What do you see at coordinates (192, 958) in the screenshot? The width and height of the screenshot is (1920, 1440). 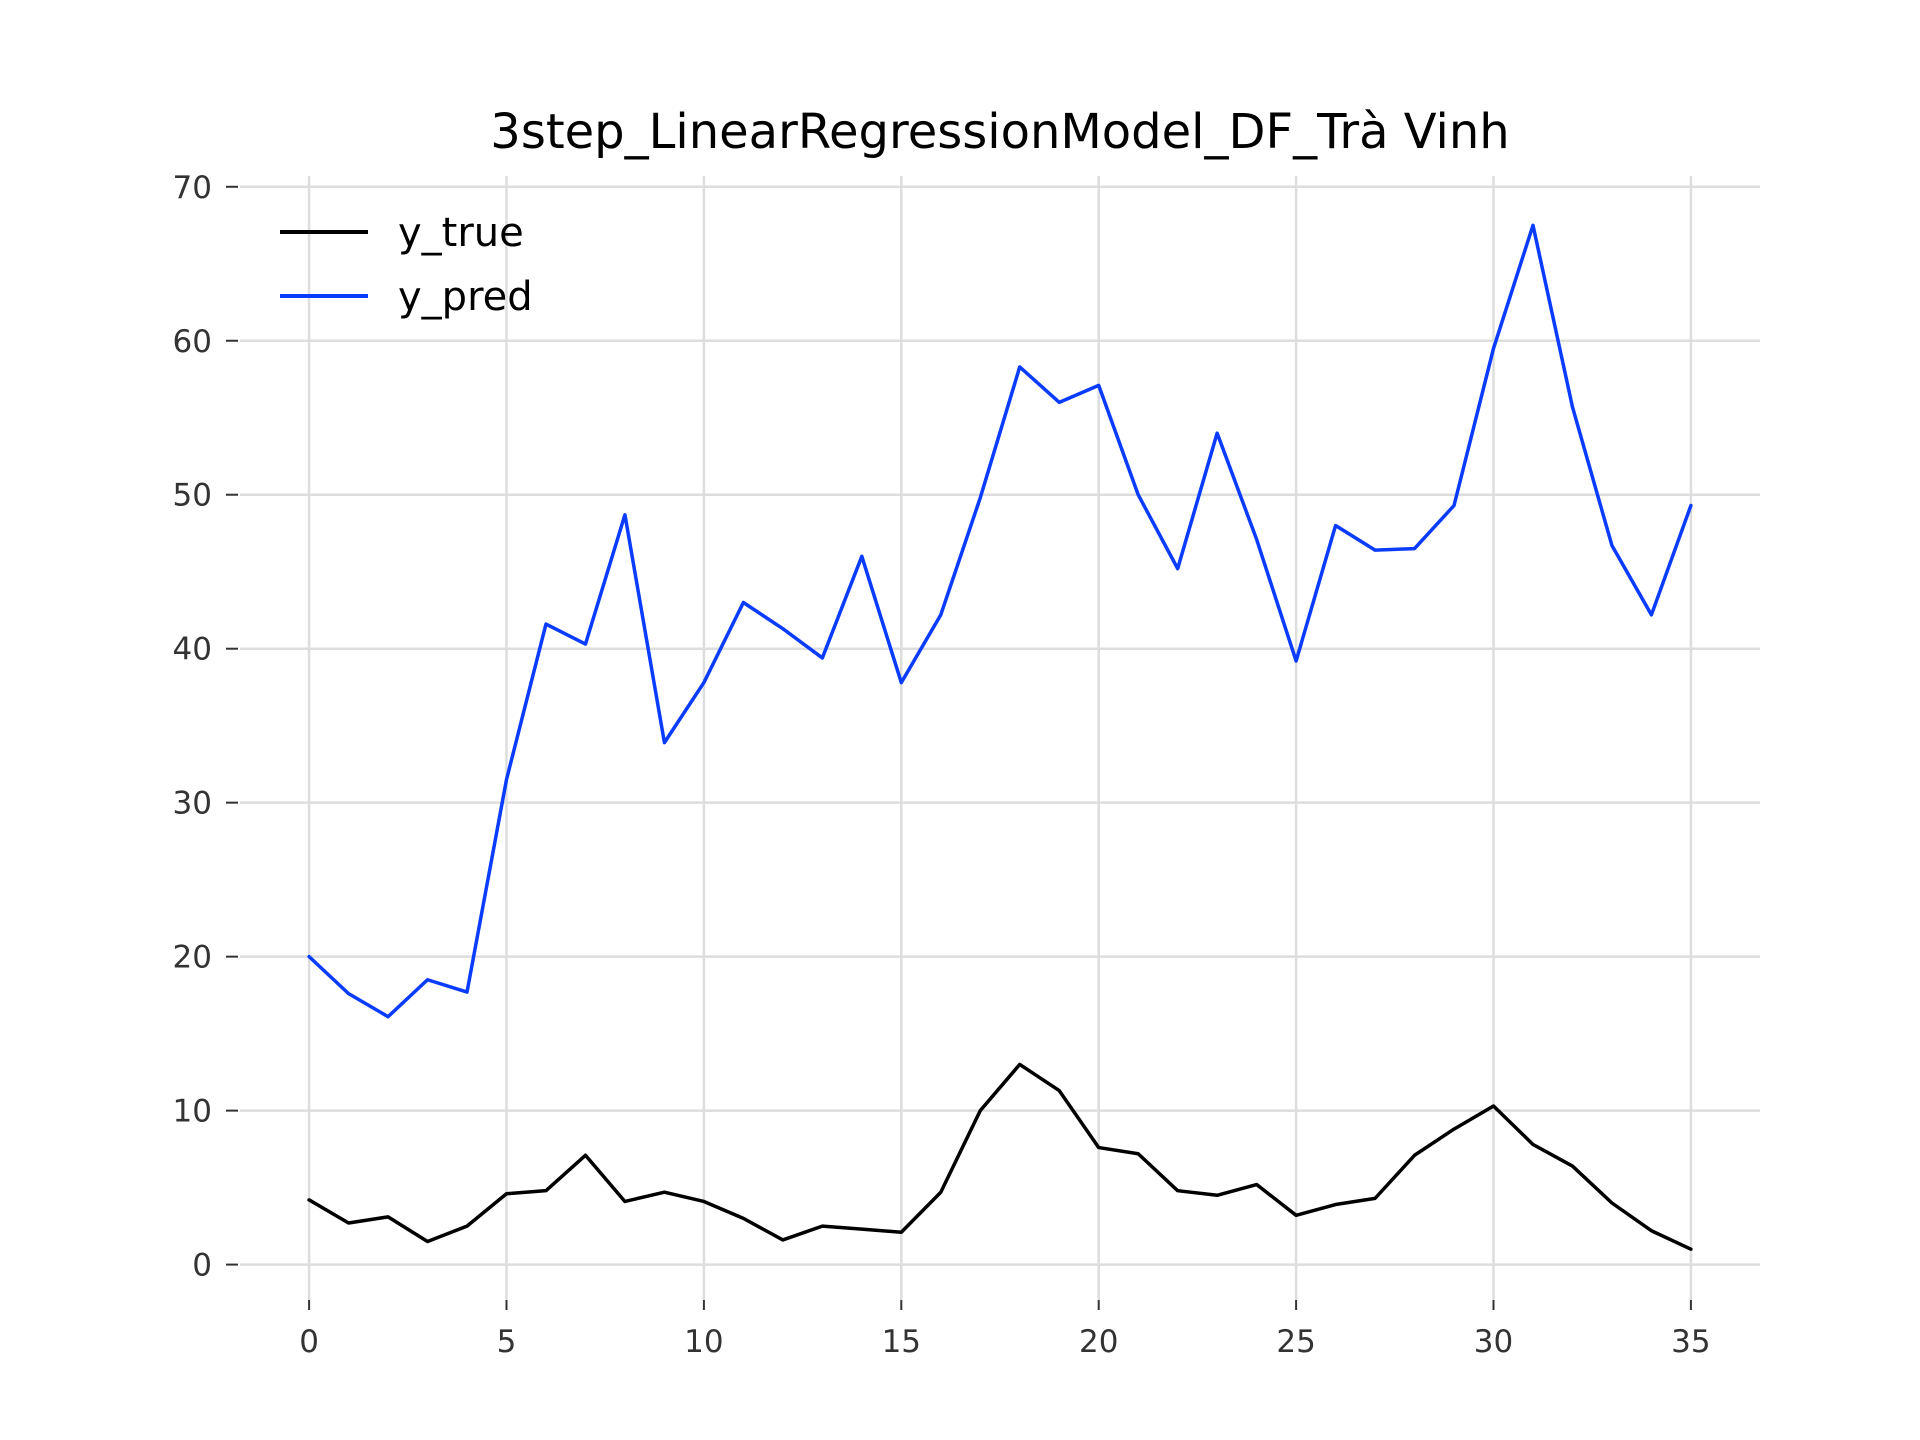 I see `y-tick-label: 20` at bounding box center [192, 958].